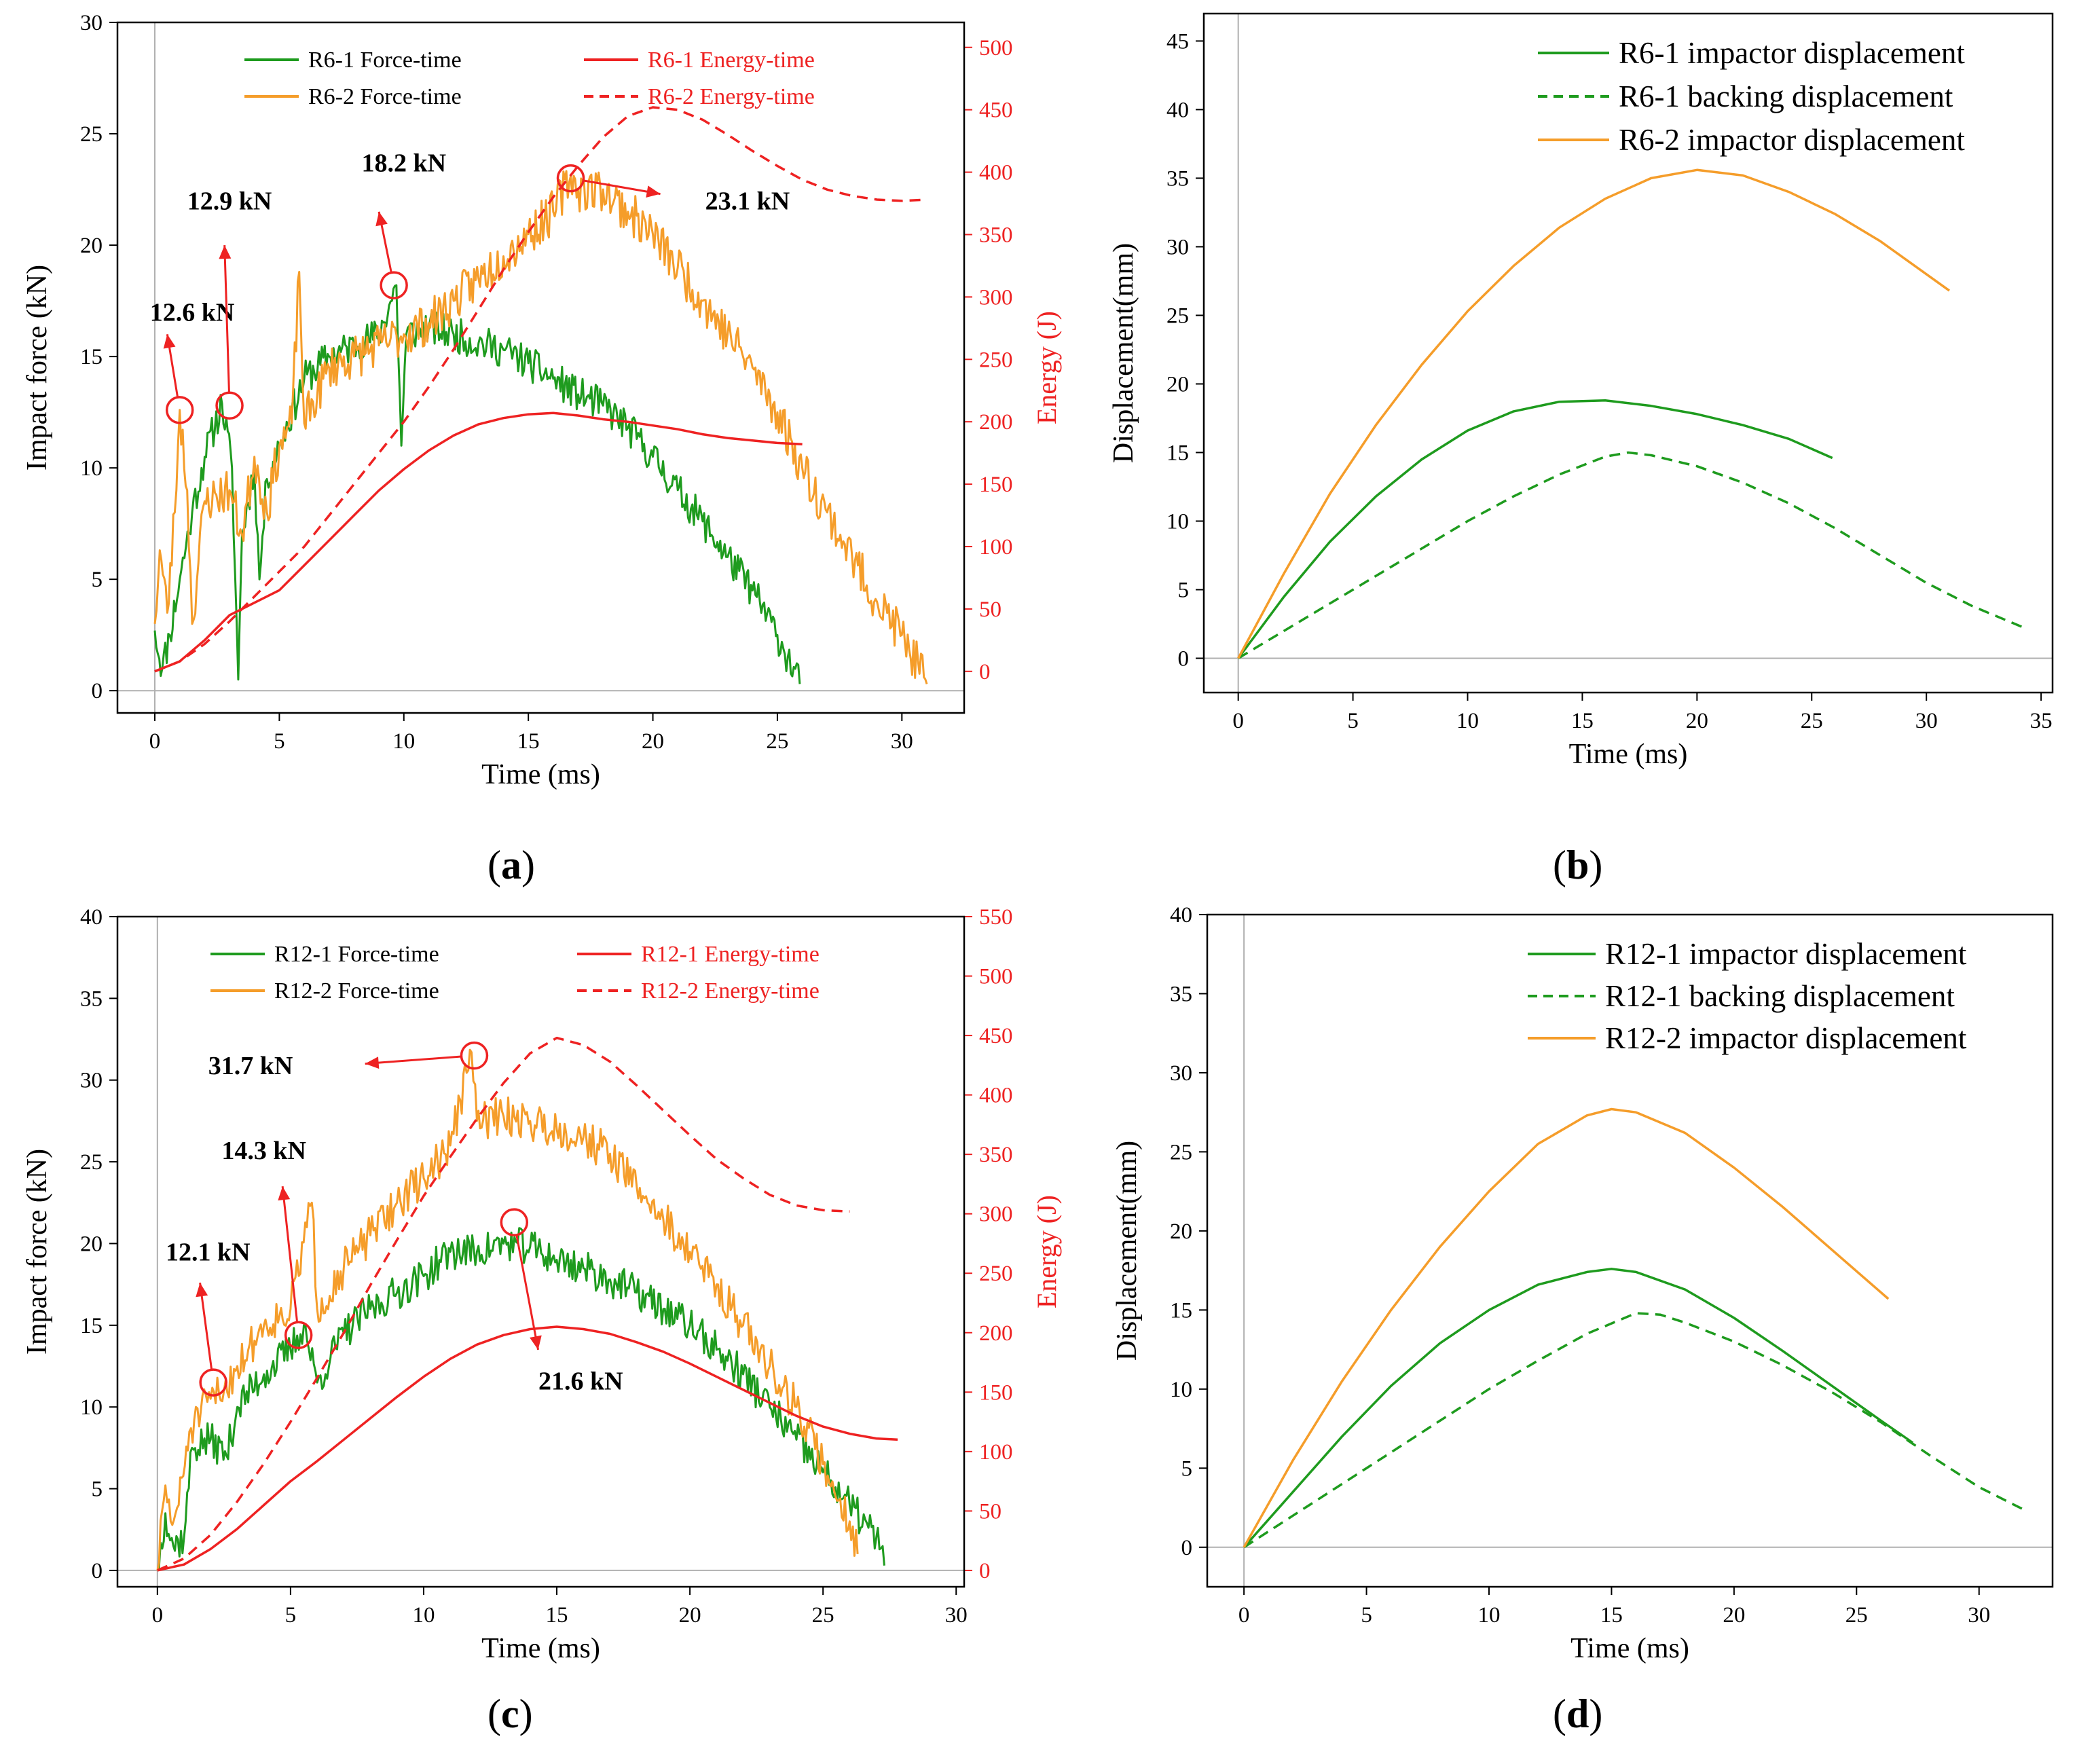  What do you see at coordinates (478, 542) in the screenshot?
I see `series-line-r6-1-energy-time` at bounding box center [478, 542].